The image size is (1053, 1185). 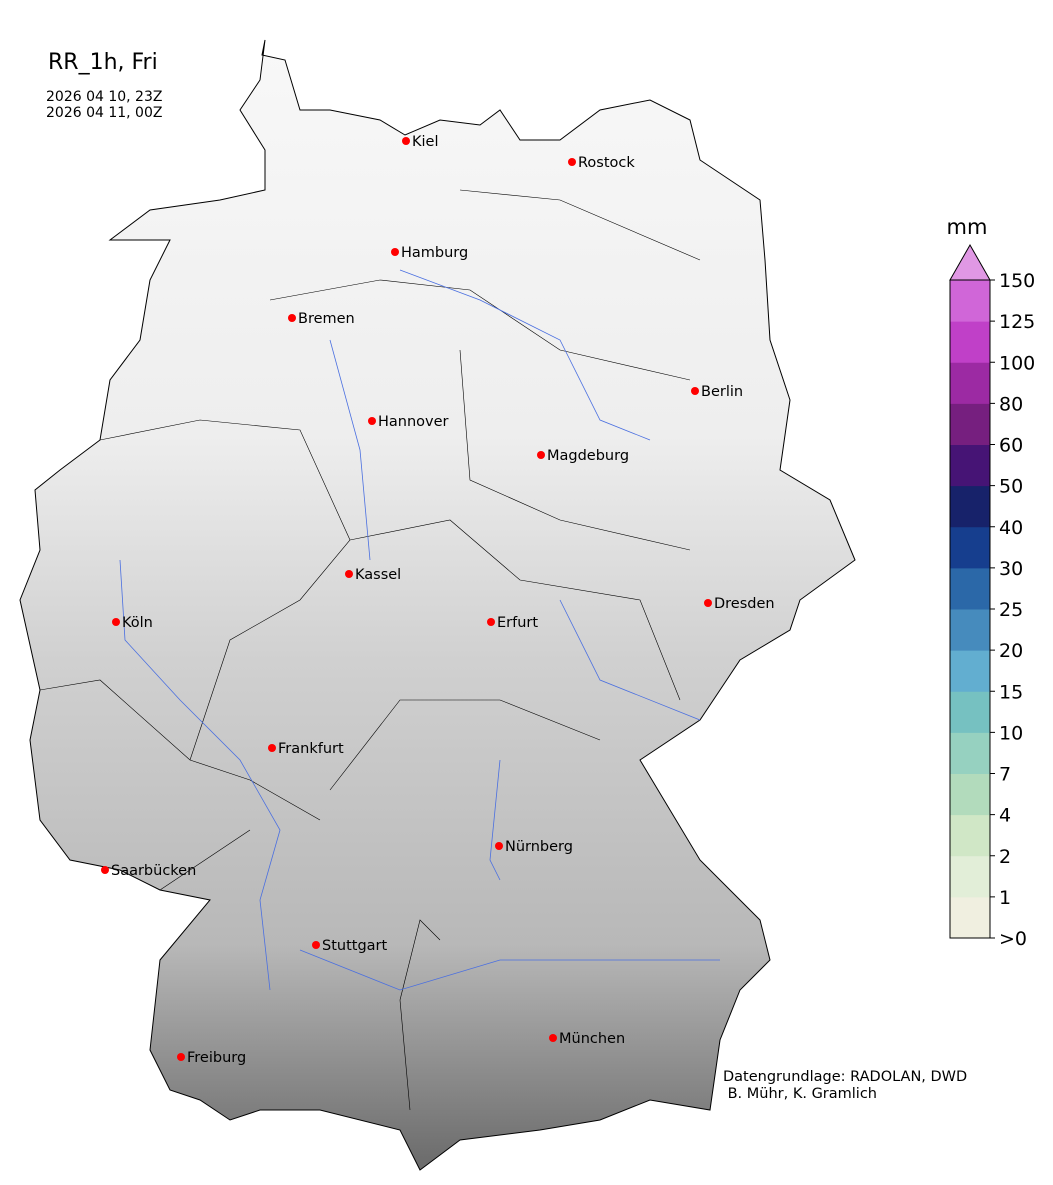 What do you see at coordinates (104, 97) in the screenshot?
I see `time-start: 2026 04 10, 23Z` at bounding box center [104, 97].